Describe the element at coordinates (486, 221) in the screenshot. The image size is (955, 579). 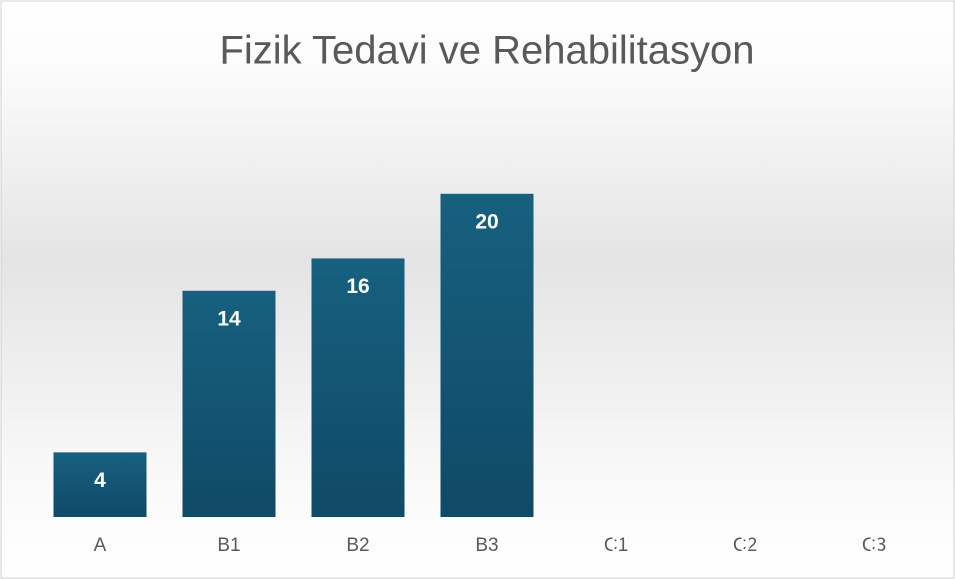
I see `data-label: 20` at that location.